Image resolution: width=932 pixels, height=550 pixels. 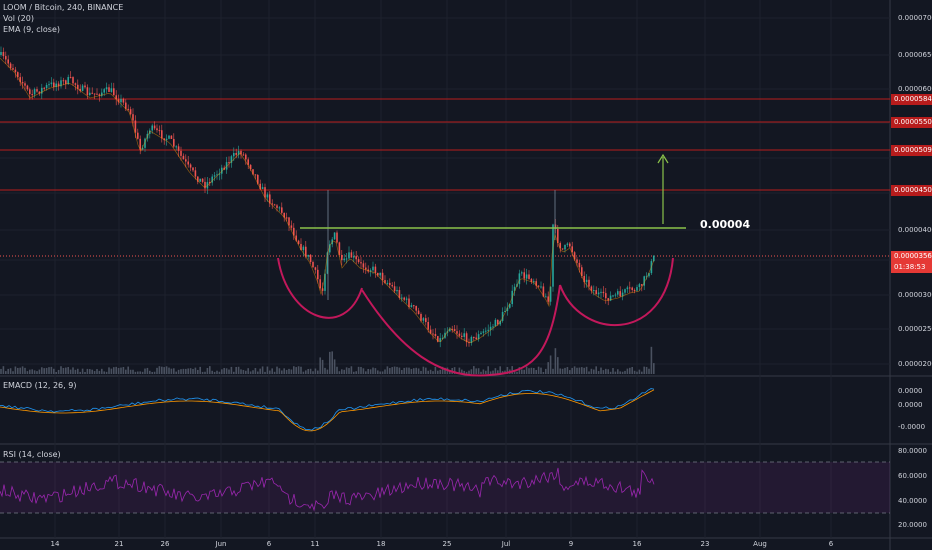 I want to click on date-axis-label: 14, so click(x=55, y=544).